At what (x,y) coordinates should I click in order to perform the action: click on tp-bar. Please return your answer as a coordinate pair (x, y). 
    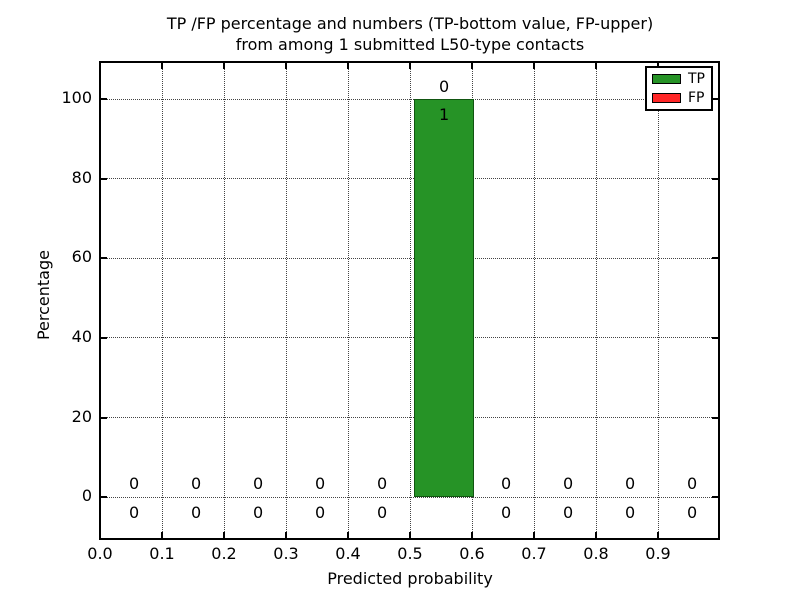
    Looking at the image, I should click on (444, 298).